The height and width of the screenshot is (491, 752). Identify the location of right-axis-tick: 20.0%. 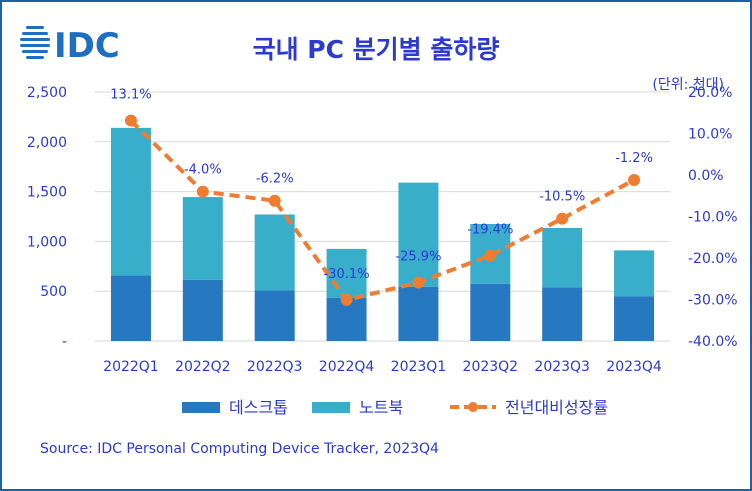
(710, 93).